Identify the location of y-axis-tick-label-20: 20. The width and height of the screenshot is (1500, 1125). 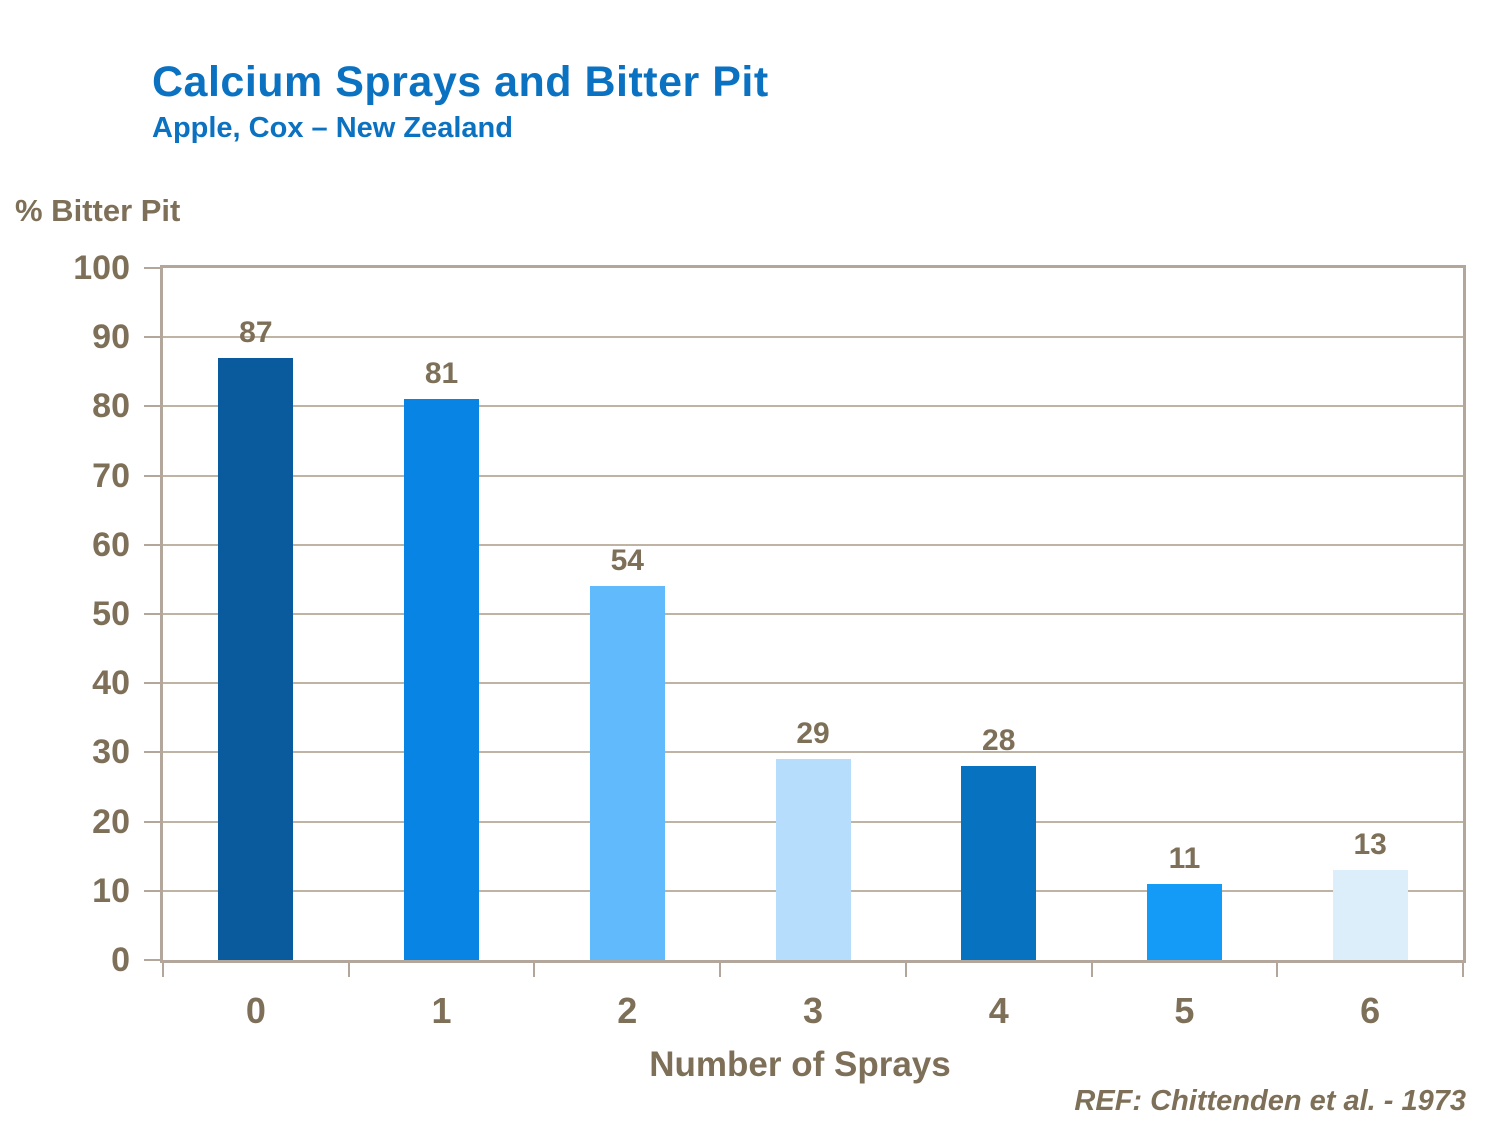
(111, 821).